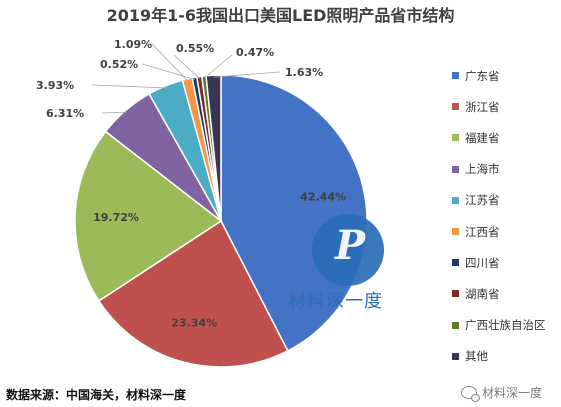 The image size is (561, 407). Describe the element at coordinates (255, 52) in the screenshot. I see `data-label-9: 0.47%` at that location.